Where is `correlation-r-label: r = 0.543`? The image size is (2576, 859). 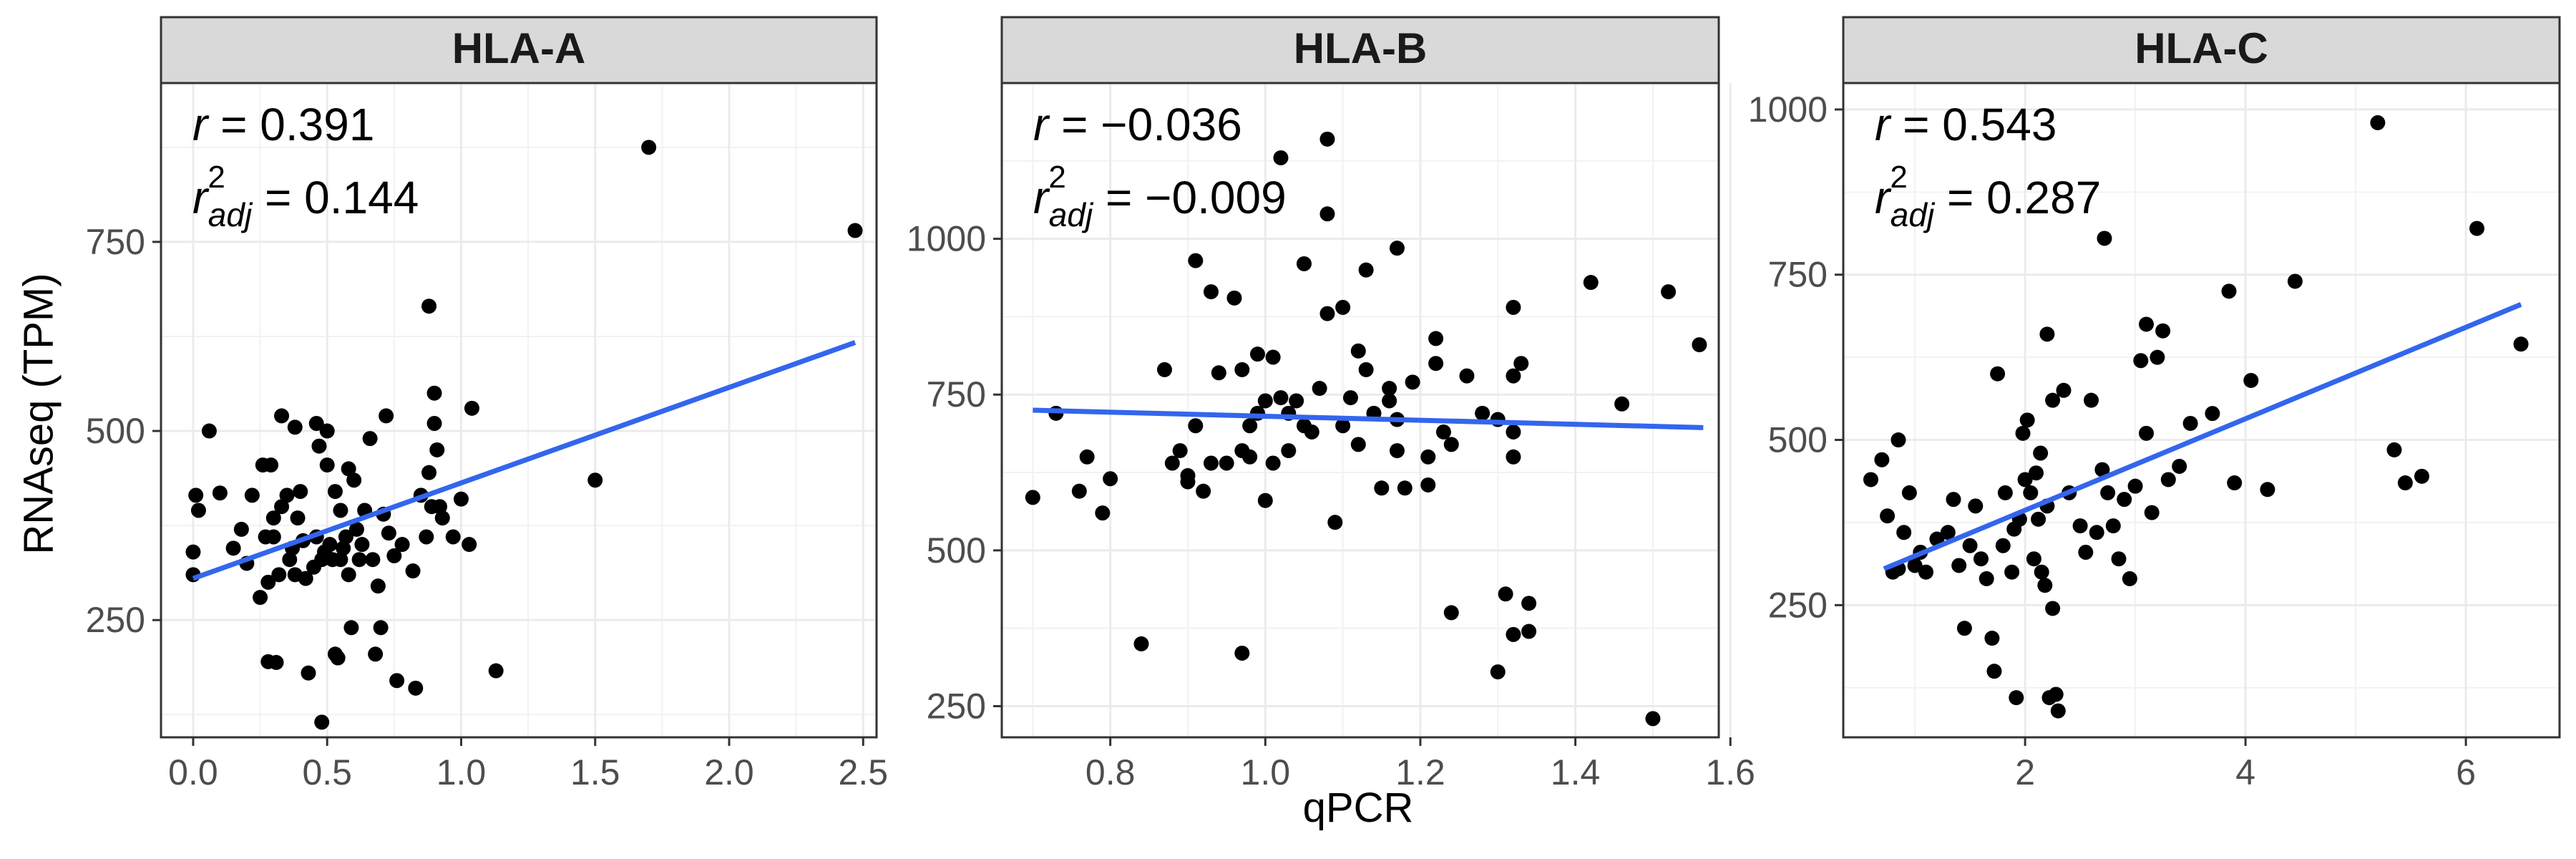 correlation-r-label: r = 0.543 is located at coordinates (1966, 124).